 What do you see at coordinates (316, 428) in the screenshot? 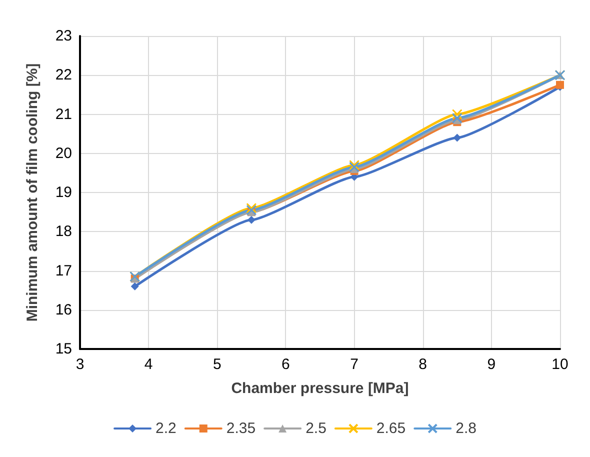
I see `legend-label: 2.5` at bounding box center [316, 428].